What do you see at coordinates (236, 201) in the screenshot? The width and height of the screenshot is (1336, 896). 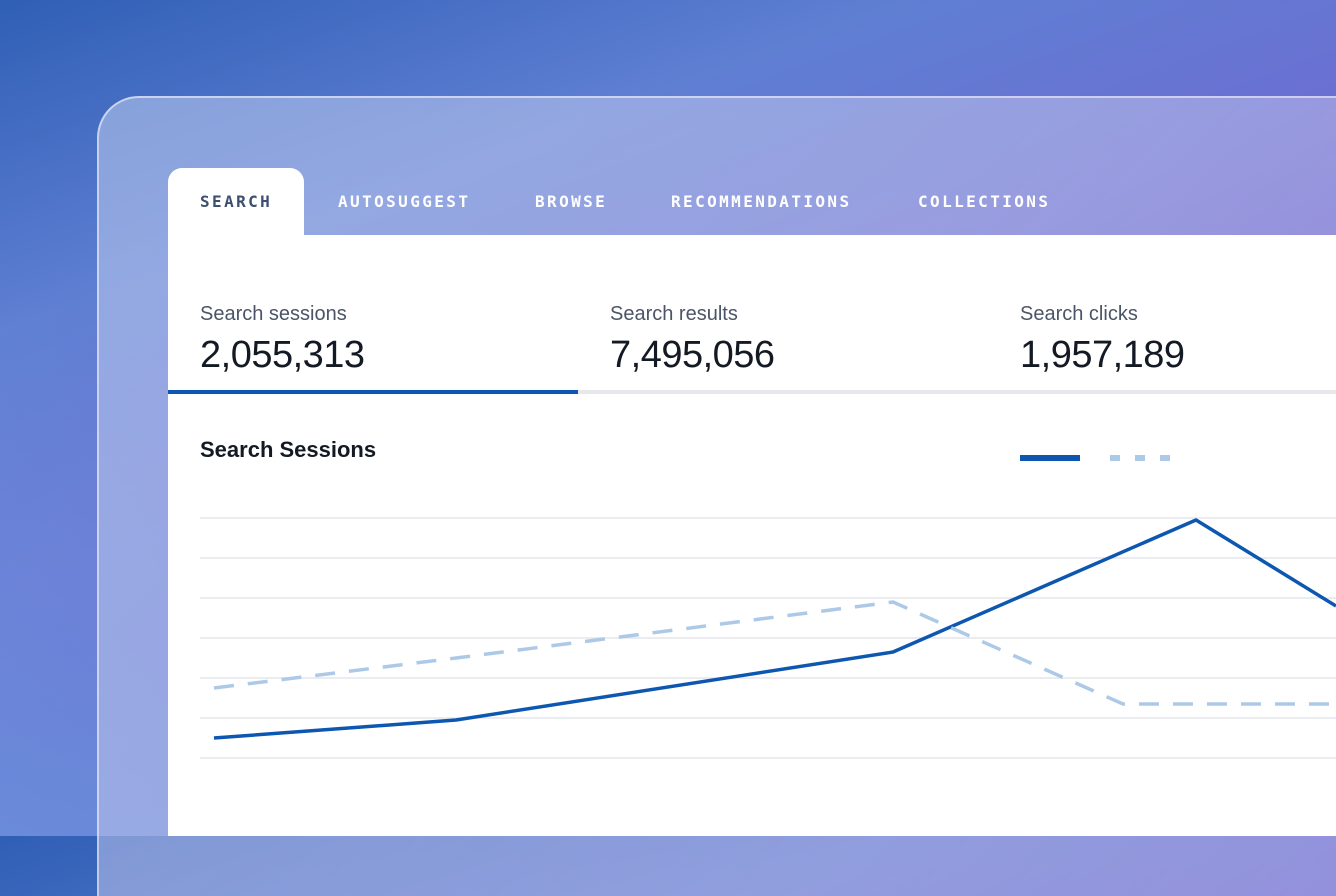 I see `tab-search: SEARCH` at bounding box center [236, 201].